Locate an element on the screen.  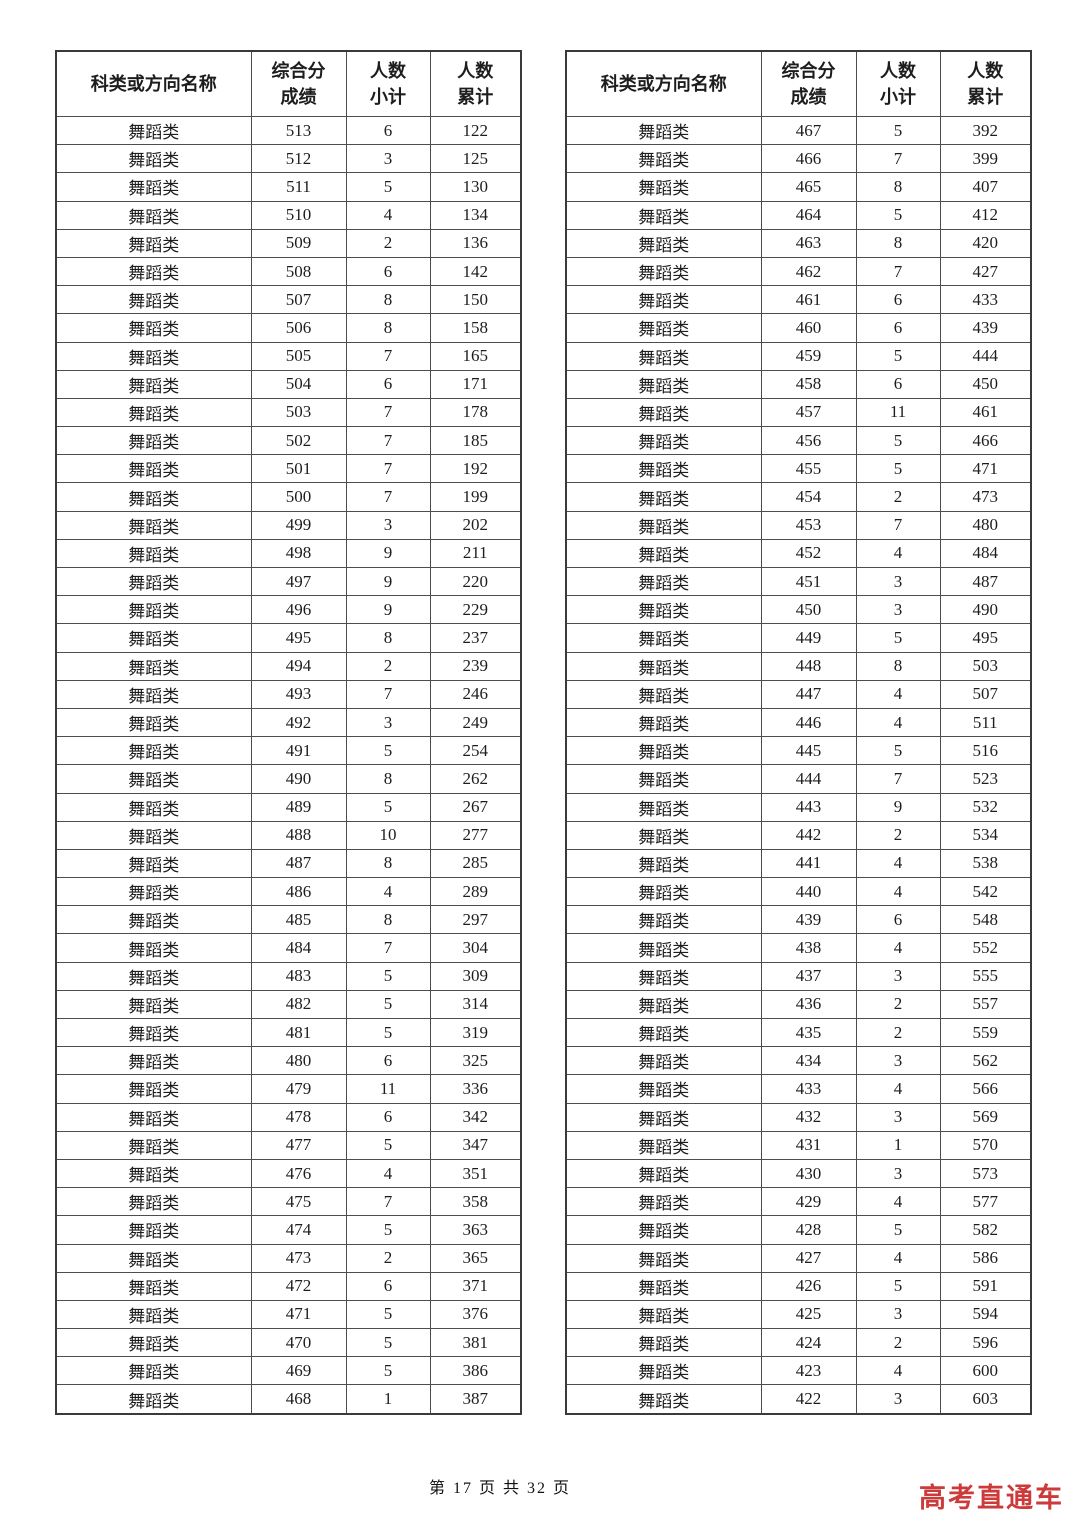
table-row: 舞蹈类 447 4 507 is located at coordinates (798, 694).